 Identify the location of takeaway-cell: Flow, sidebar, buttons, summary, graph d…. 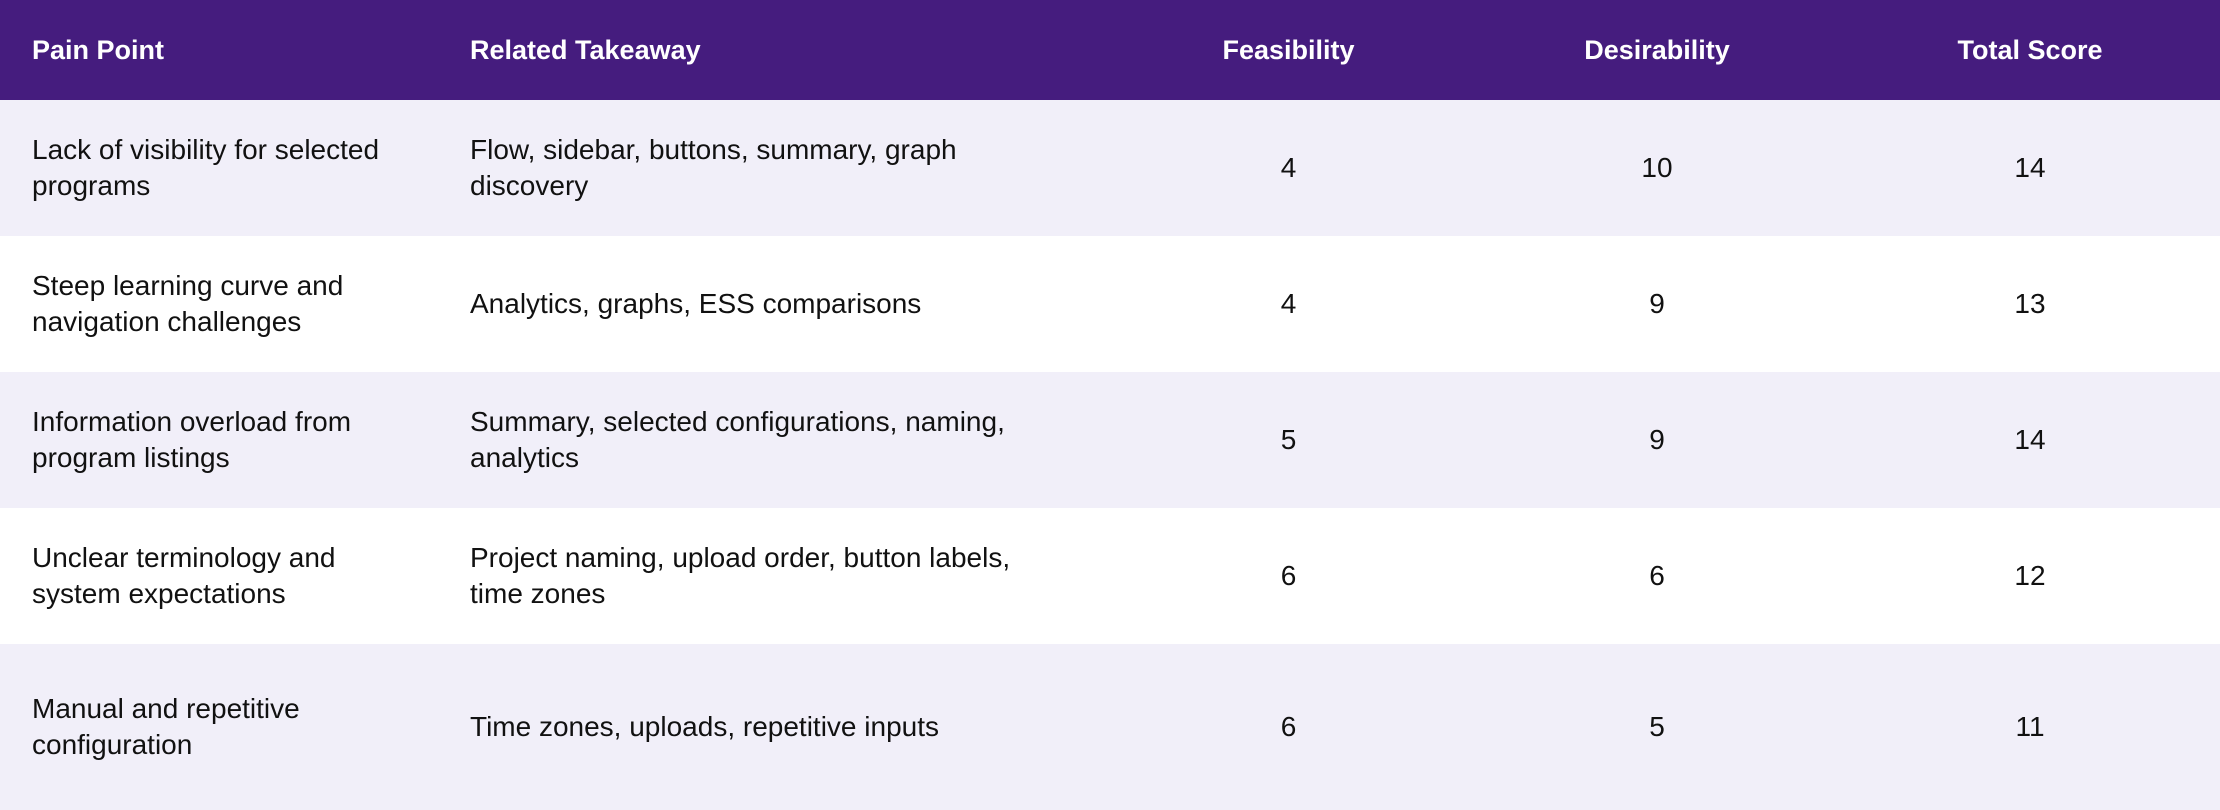
(713, 167).